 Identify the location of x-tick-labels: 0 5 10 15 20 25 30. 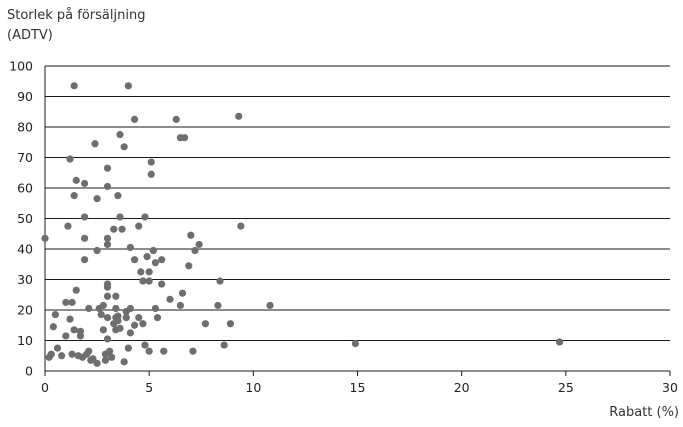
(359, 383).